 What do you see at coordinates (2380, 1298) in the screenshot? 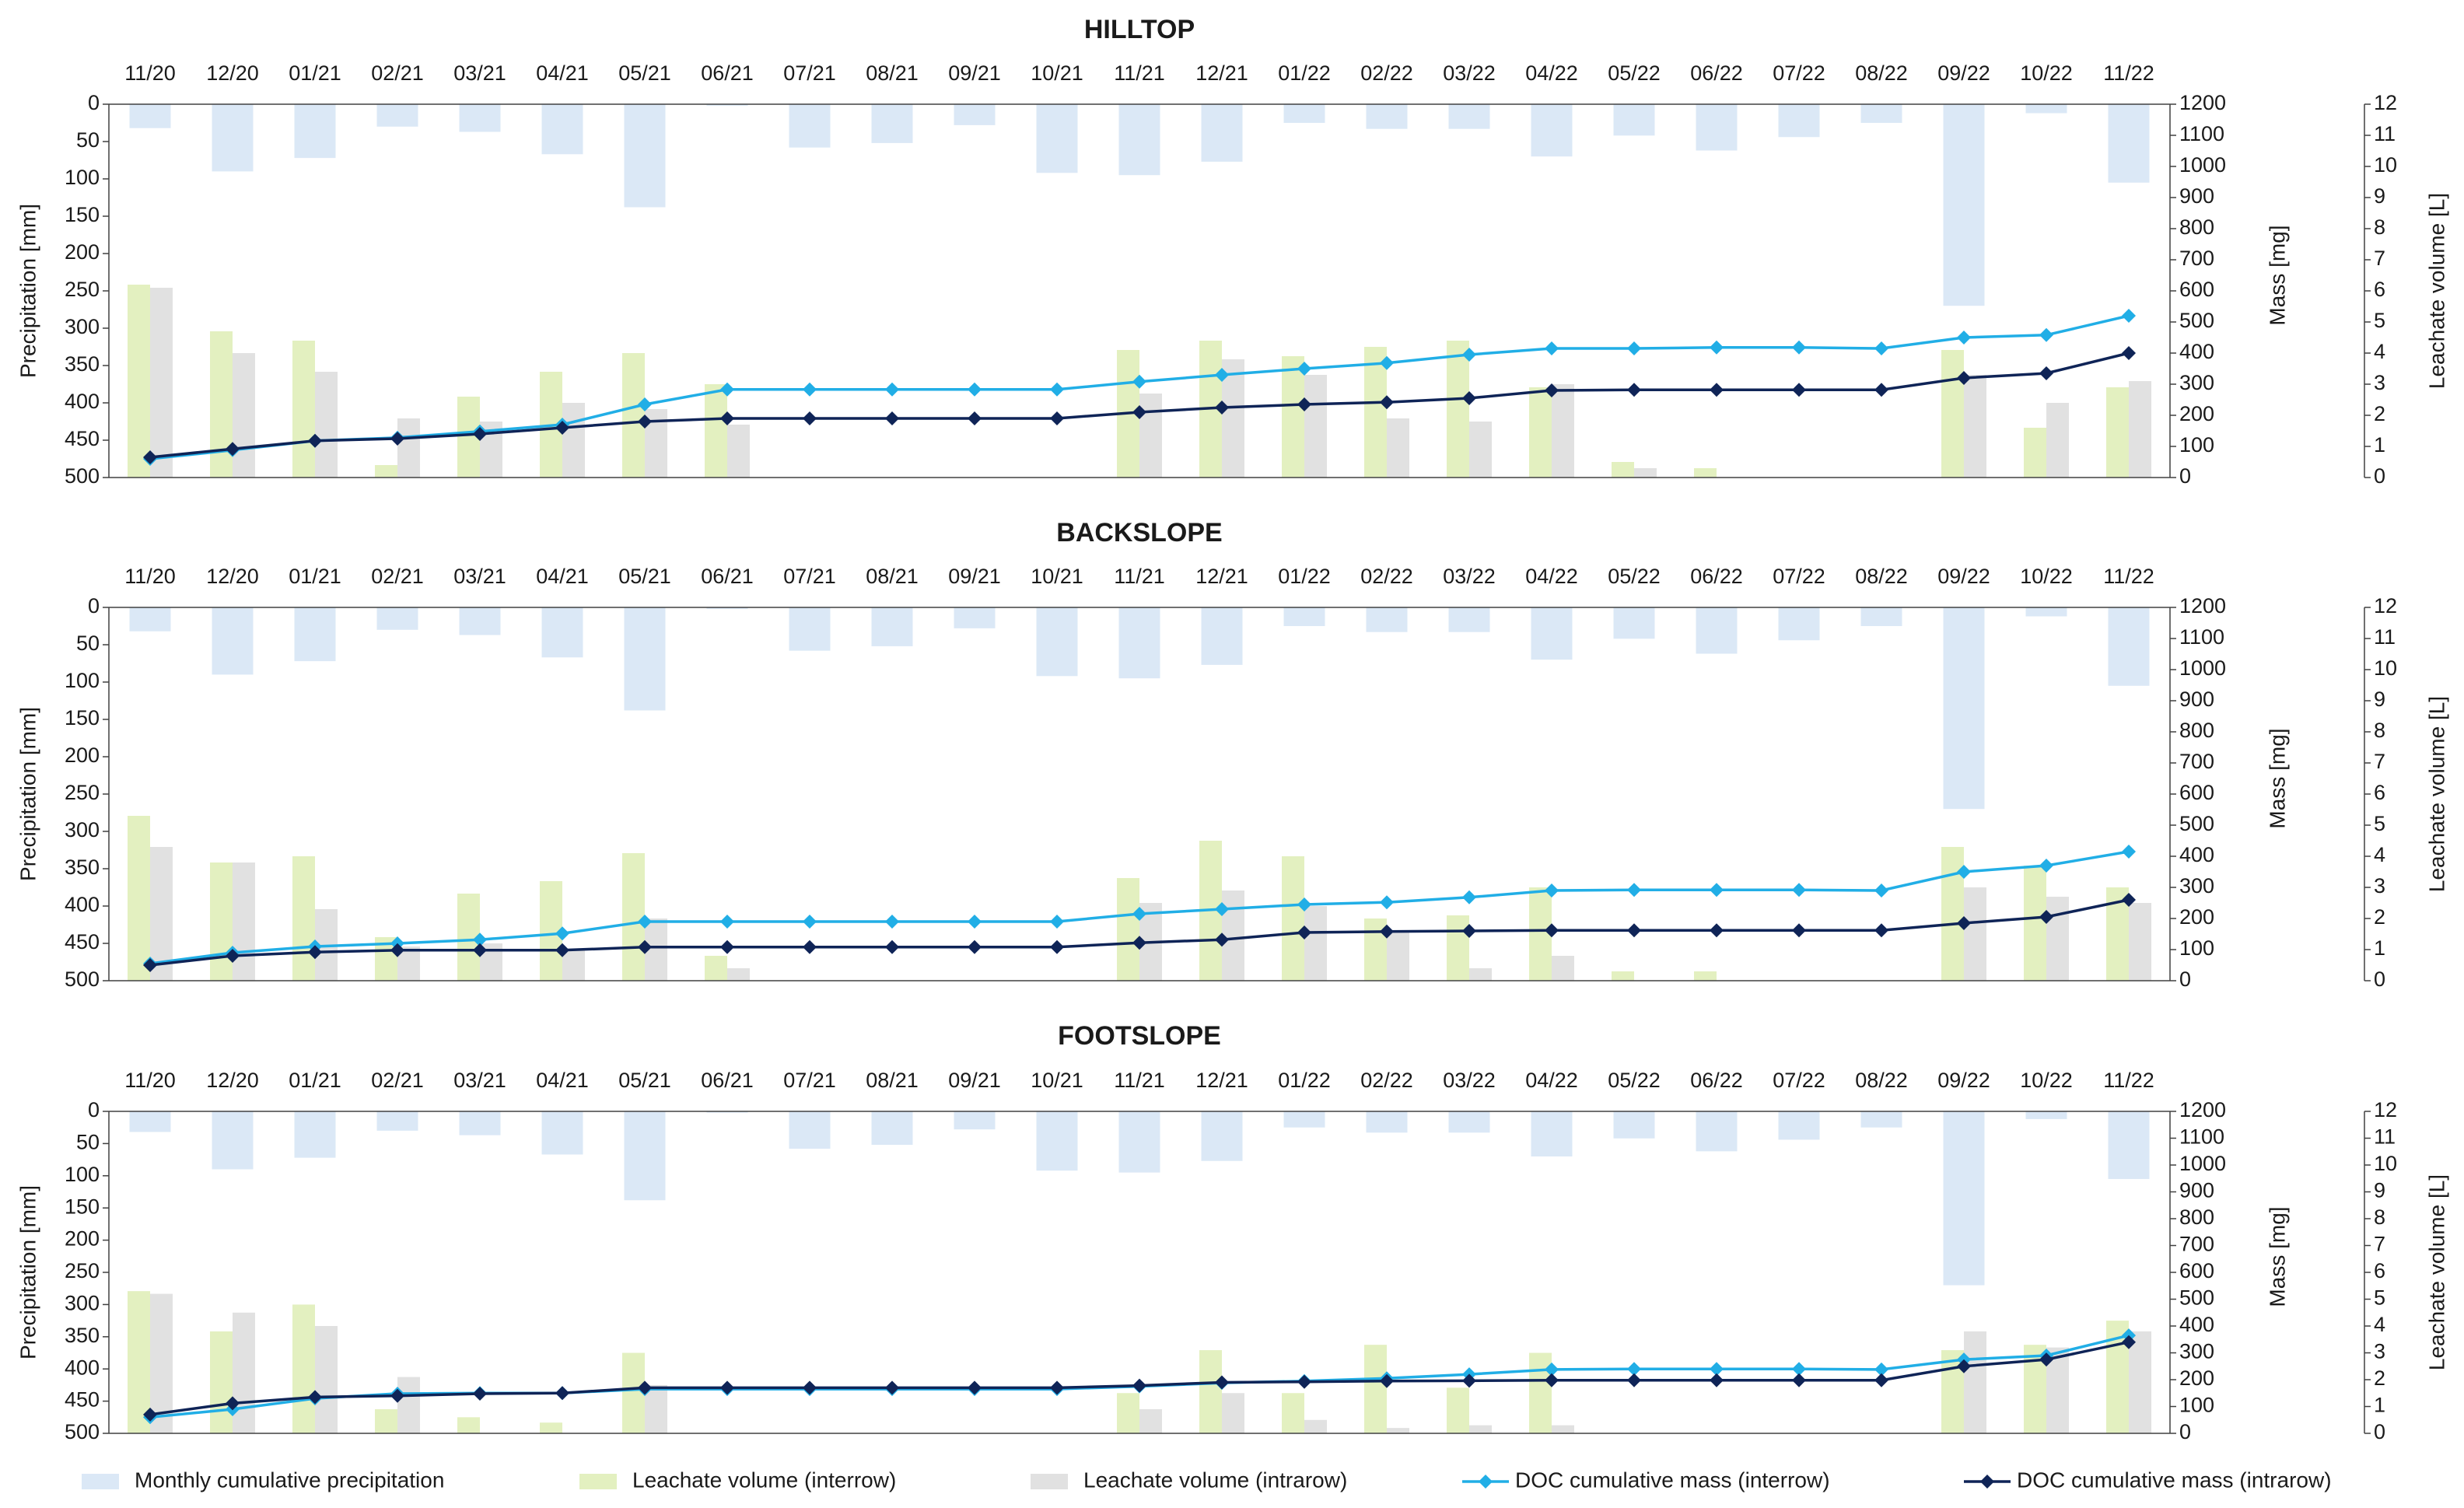
I see `volume-tick-label: 5` at bounding box center [2380, 1298].